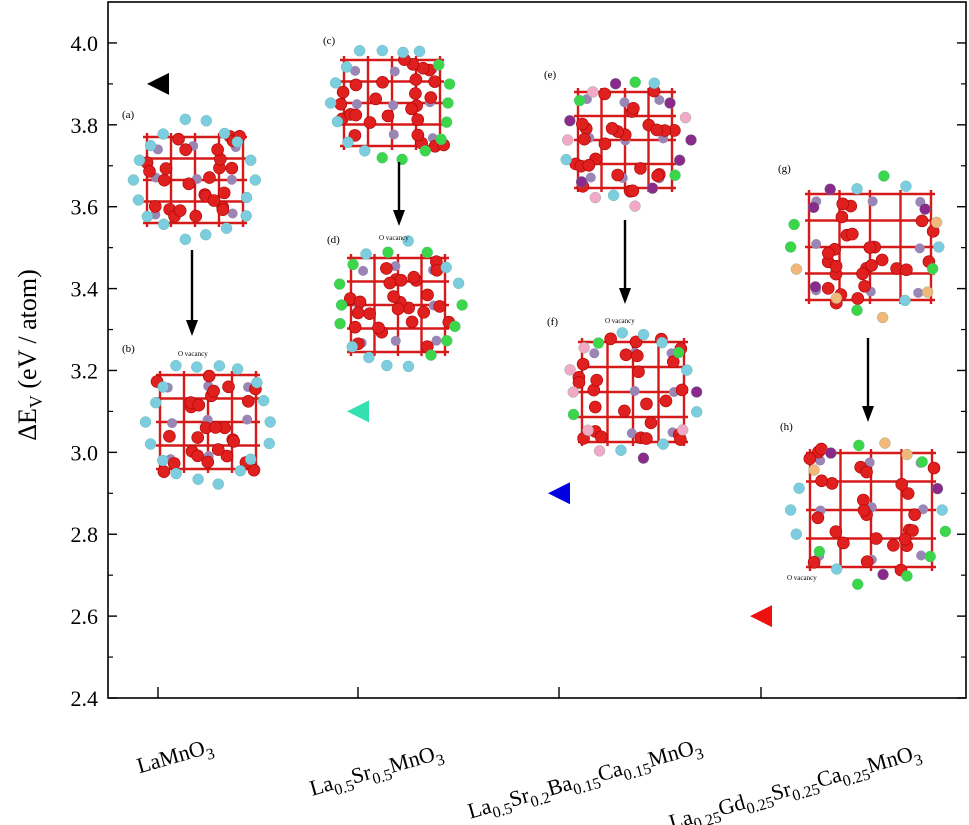  What do you see at coordinates (85, 289) in the screenshot?
I see `y-tick-label: 3.4` at bounding box center [85, 289].